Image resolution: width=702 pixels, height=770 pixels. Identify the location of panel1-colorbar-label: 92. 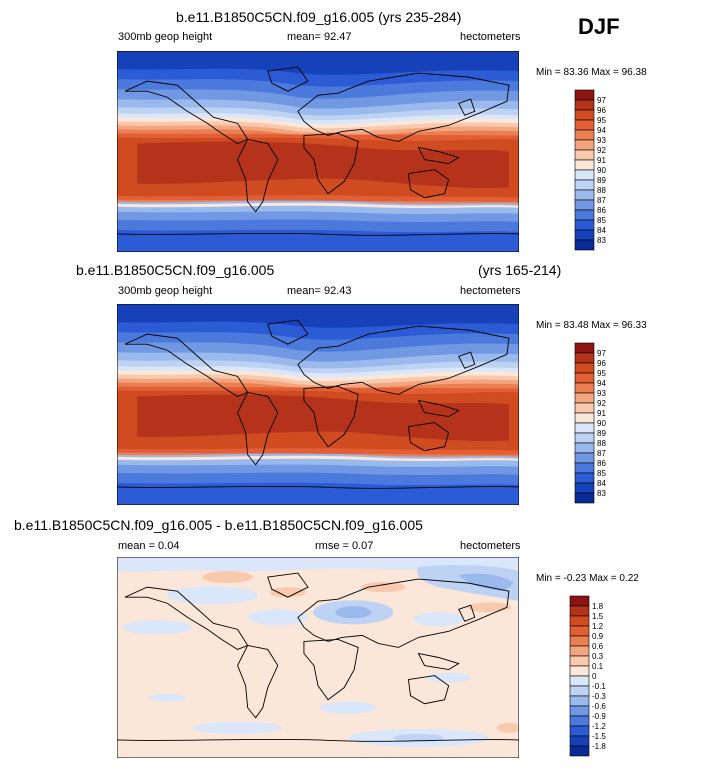
(601, 150).